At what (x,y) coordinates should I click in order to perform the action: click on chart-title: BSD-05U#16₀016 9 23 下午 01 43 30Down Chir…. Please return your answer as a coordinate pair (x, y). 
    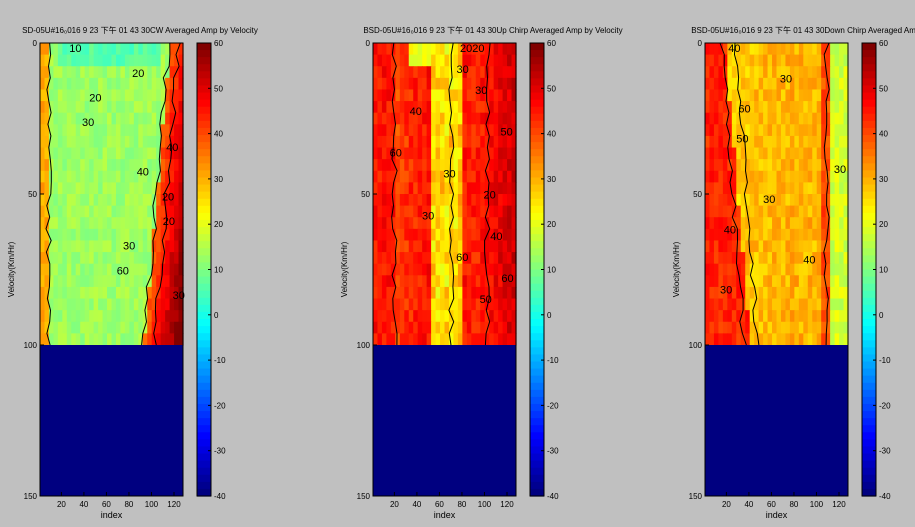
    Looking at the image, I should click on (803, 30).